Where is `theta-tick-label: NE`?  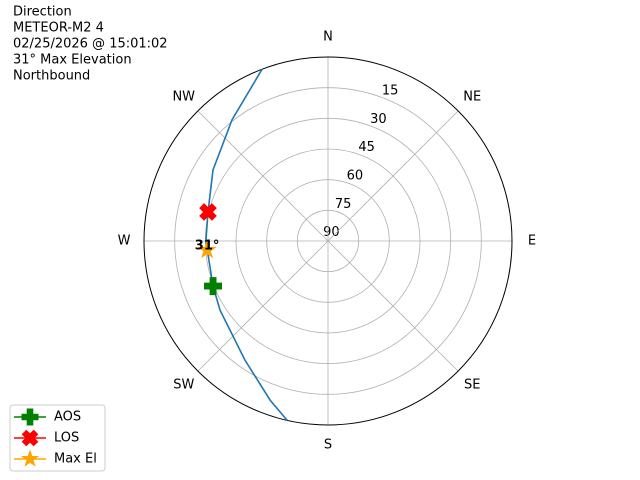 theta-tick-label: NE is located at coordinates (472, 96).